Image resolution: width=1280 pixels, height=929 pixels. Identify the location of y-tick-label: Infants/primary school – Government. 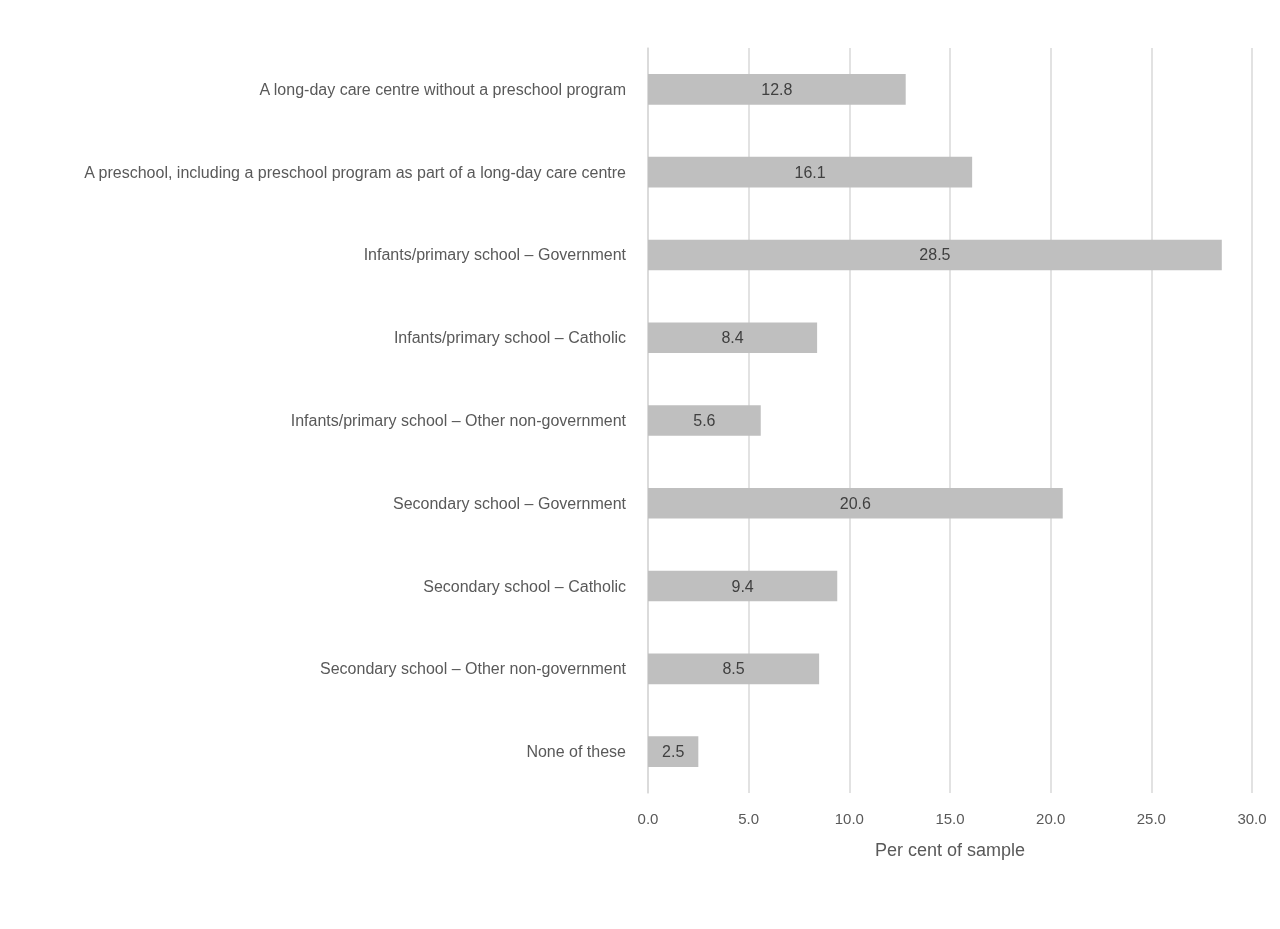
(495, 255).